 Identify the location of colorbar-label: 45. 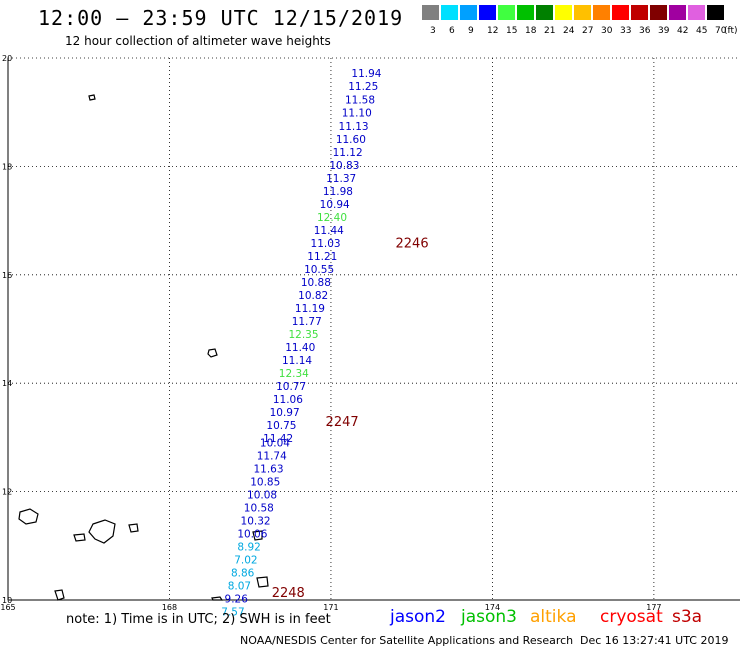
(702, 31).